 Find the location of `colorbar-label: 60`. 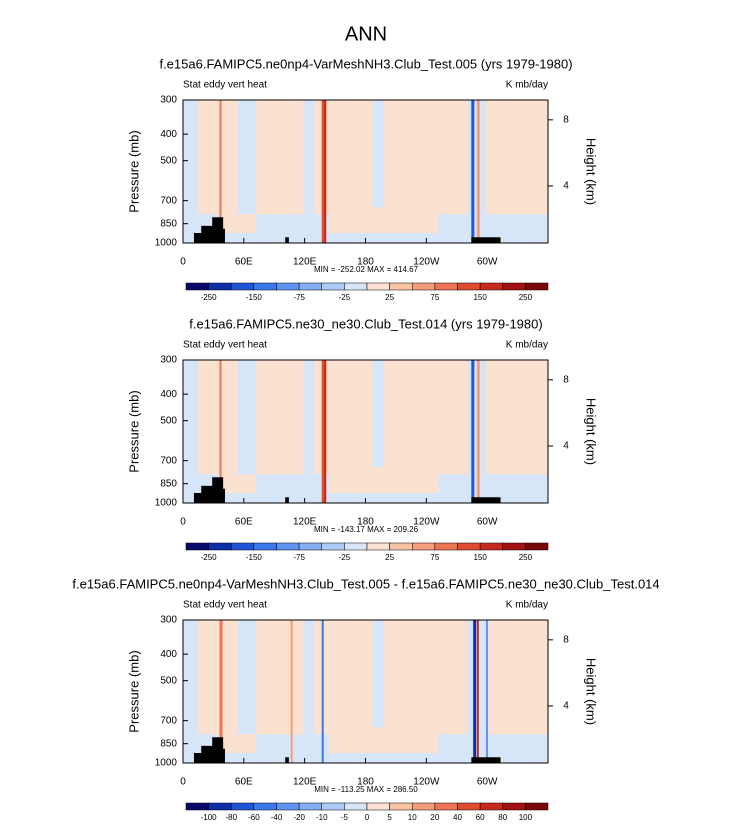

colorbar-label: 60 is located at coordinates (480, 817).